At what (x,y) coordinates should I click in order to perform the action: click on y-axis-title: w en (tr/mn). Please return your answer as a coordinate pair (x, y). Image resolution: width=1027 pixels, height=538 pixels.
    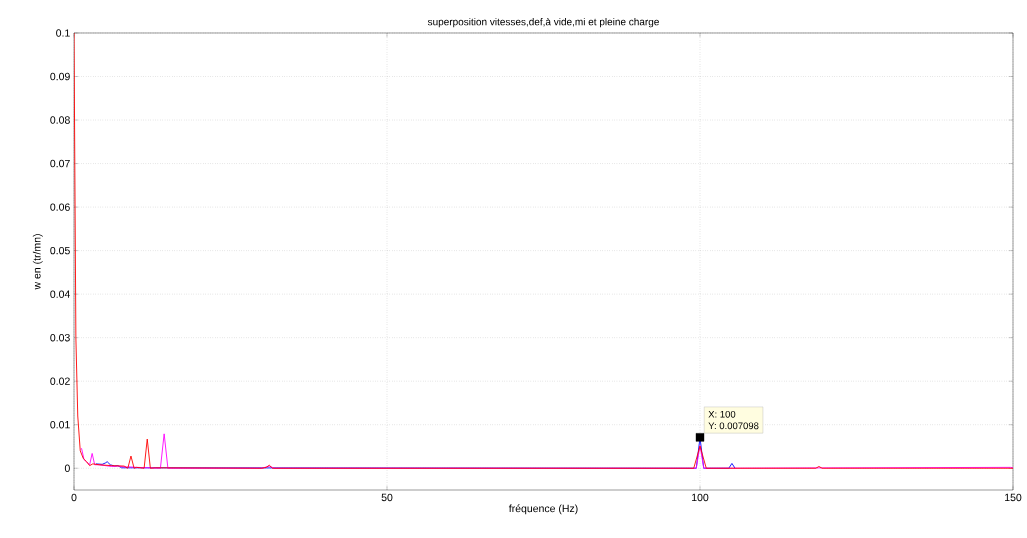
    Looking at the image, I should click on (37, 262).